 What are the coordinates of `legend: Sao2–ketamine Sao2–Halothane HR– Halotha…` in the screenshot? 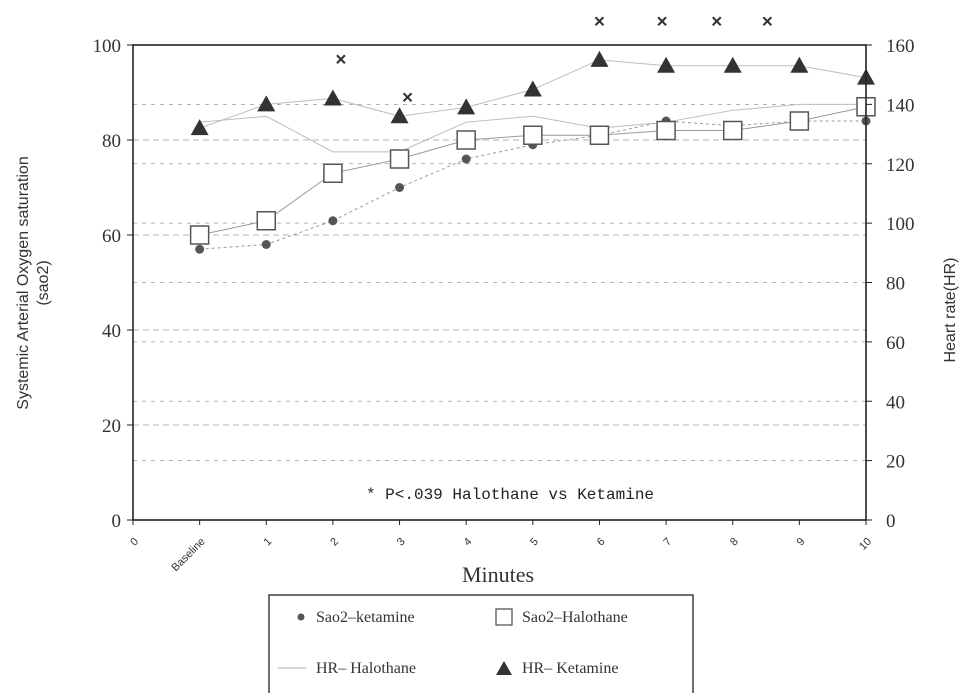 It's located at (481, 643).